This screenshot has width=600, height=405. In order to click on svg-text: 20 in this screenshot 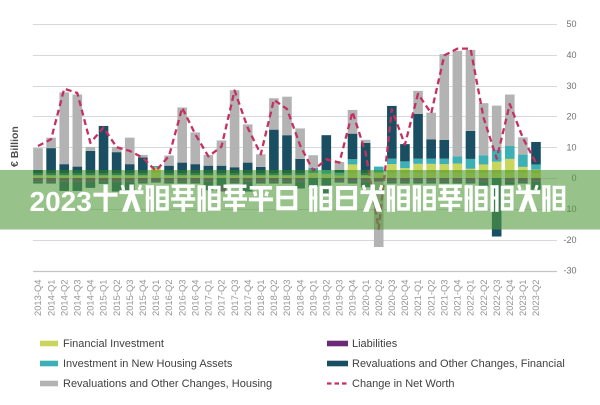, I will do `click(571, 117)`.